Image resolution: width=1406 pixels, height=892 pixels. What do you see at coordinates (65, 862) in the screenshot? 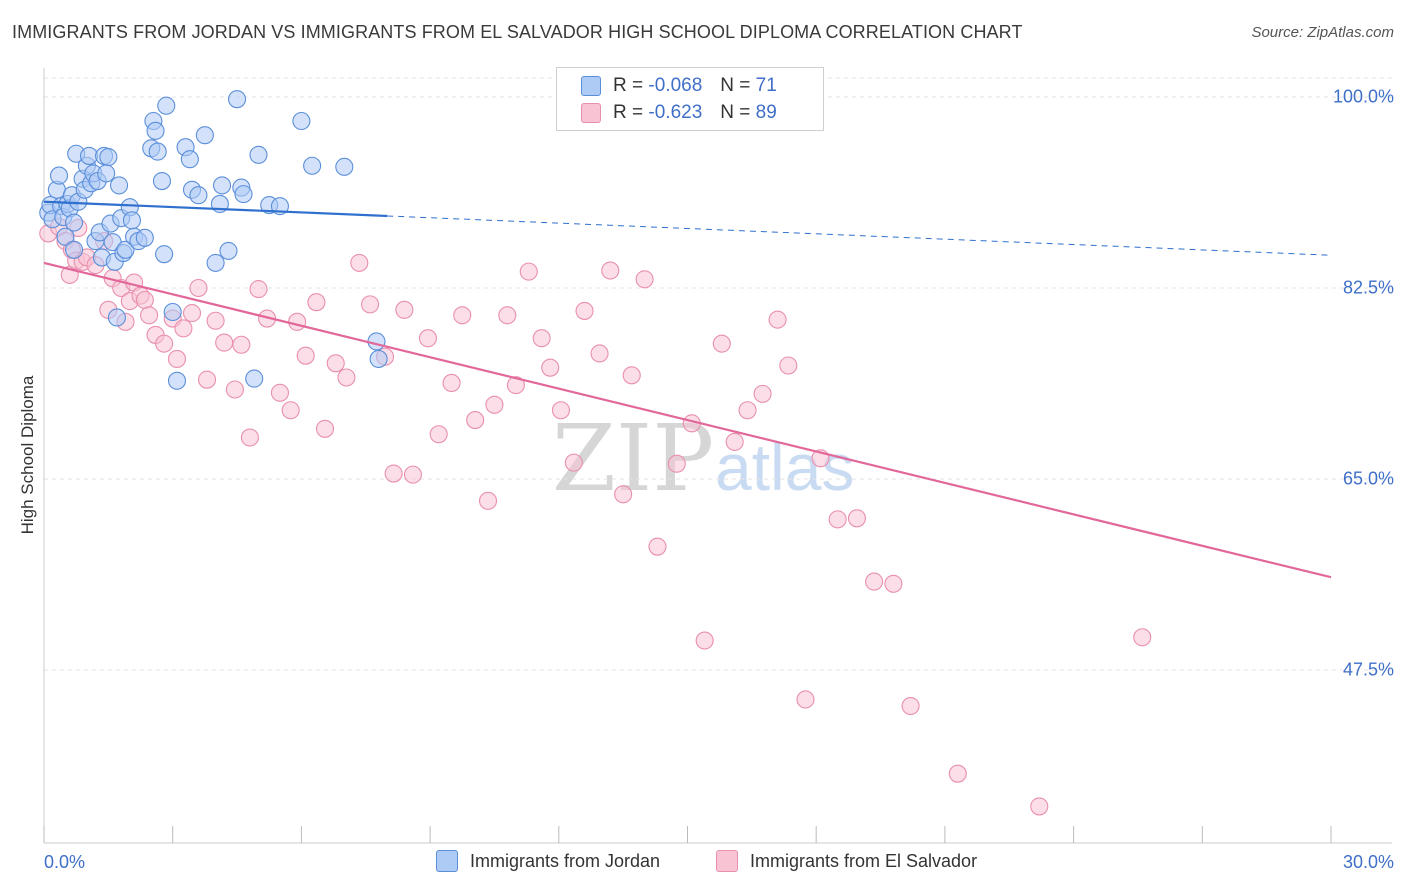
I see `x-tick-left: 0.0%` at bounding box center [65, 862].